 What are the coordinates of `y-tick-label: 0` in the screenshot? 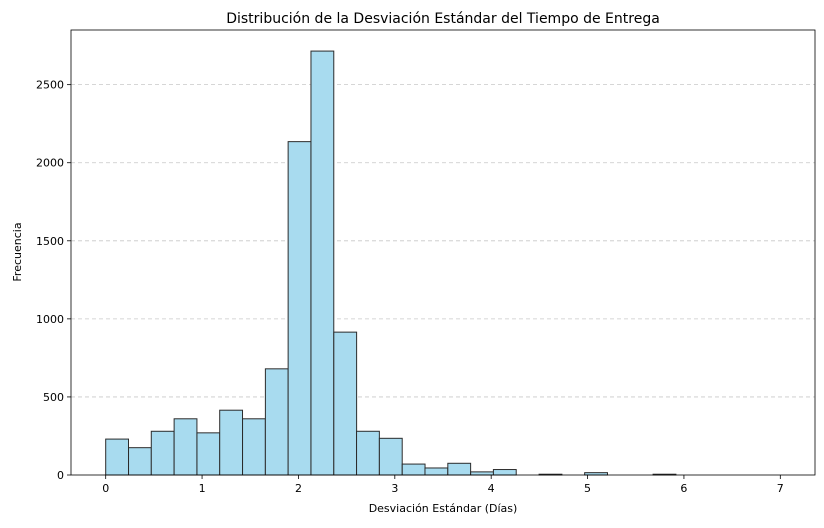 It's located at (60, 475).